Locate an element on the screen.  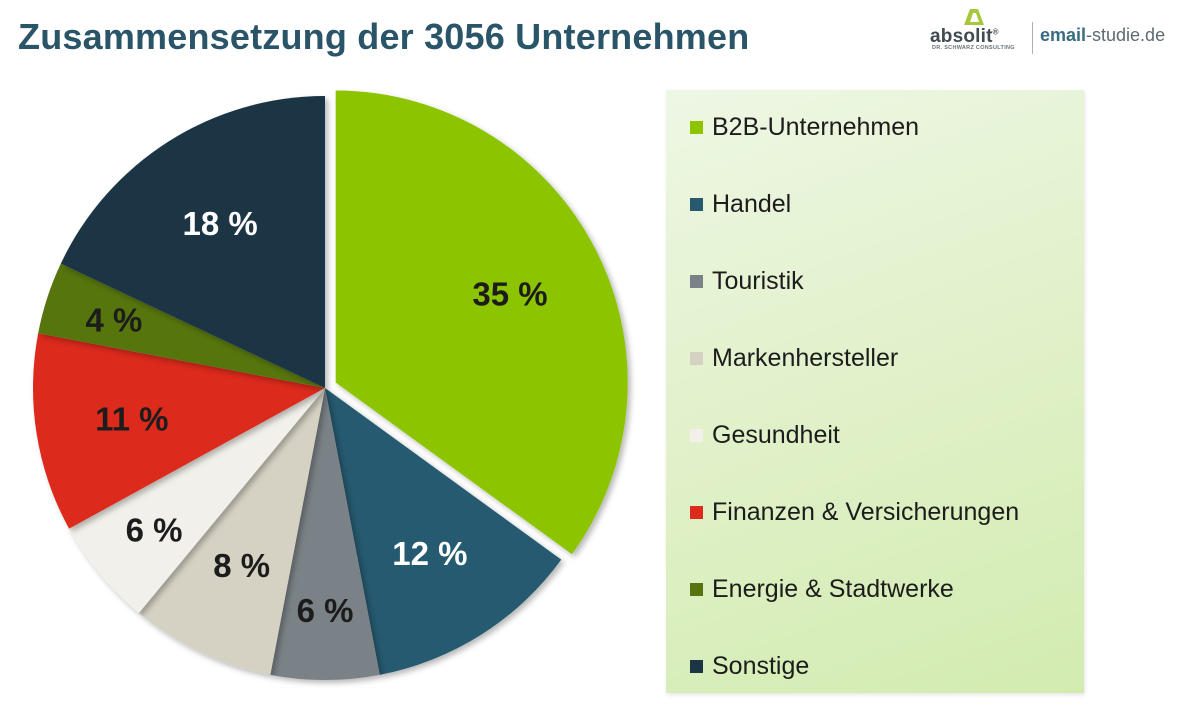
pie-slice-markenhersteller is located at coordinates (231, 531).